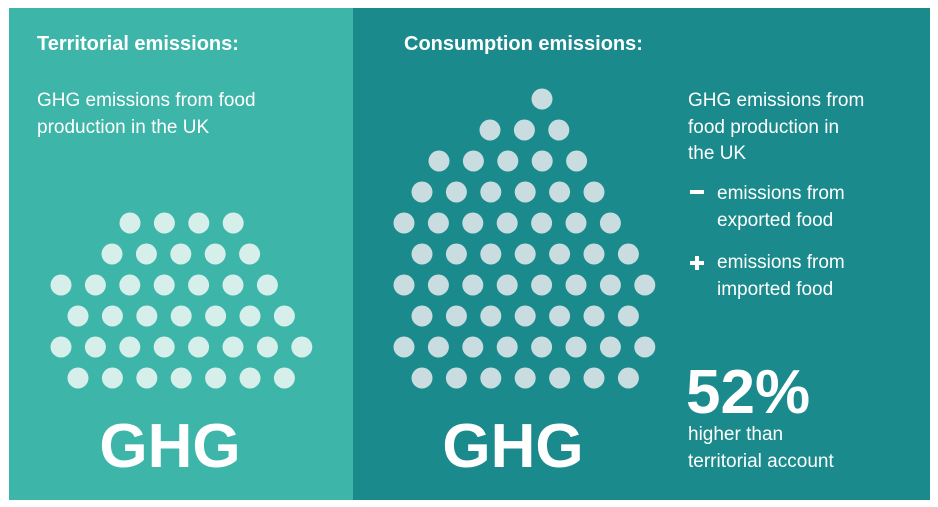  Describe the element at coordinates (146, 100) in the screenshot. I see `left-description: GHG emissions from food` at that location.